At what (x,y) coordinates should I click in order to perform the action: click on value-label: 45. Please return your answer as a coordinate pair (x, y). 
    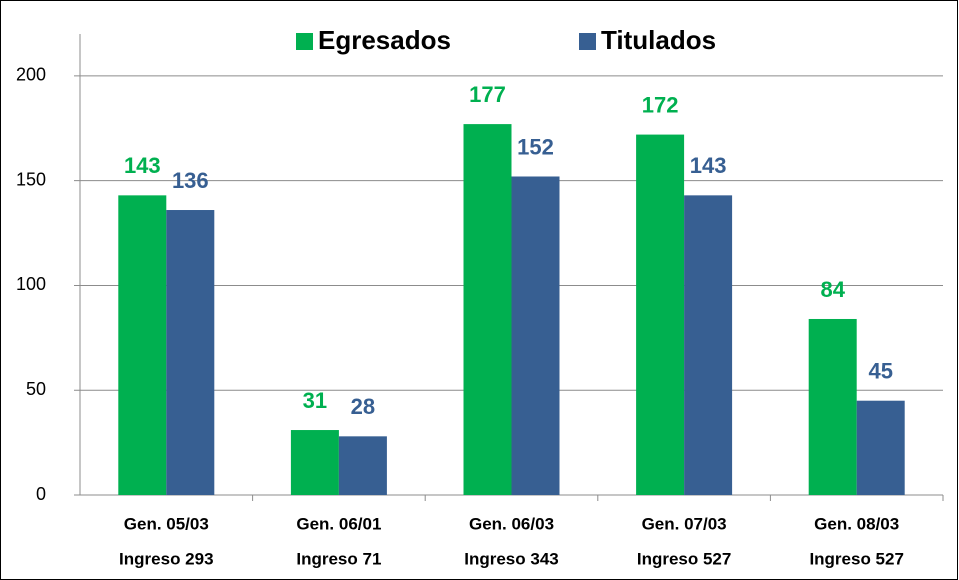
    Looking at the image, I should click on (880, 371).